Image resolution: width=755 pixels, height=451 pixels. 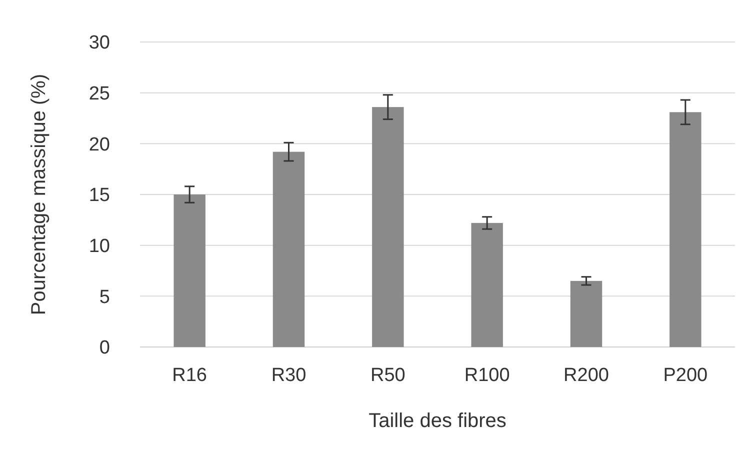 What do you see at coordinates (104, 348) in the screenshot?
I see `y-tick-label: 0` at bounding box center [104, 348].